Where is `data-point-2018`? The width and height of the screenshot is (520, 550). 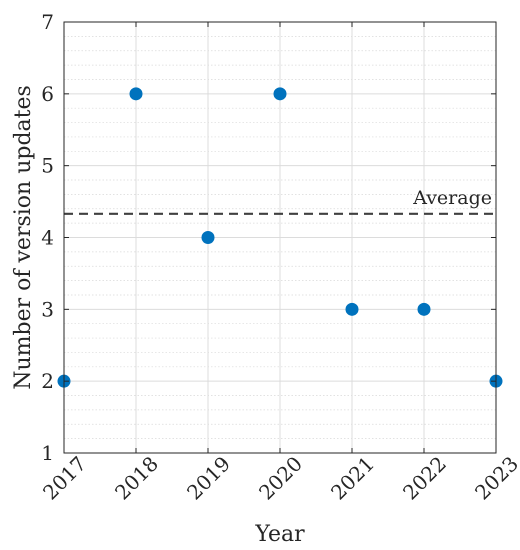
data-point-2018 is located at coordinates (136, 94).